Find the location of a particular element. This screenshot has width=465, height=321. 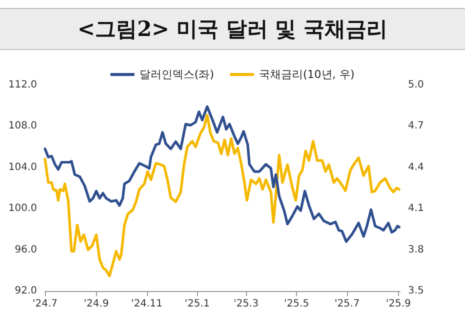

chart-title: <그림2> 미국 달러 및 국채금리 is located at coordinates (232, 29).